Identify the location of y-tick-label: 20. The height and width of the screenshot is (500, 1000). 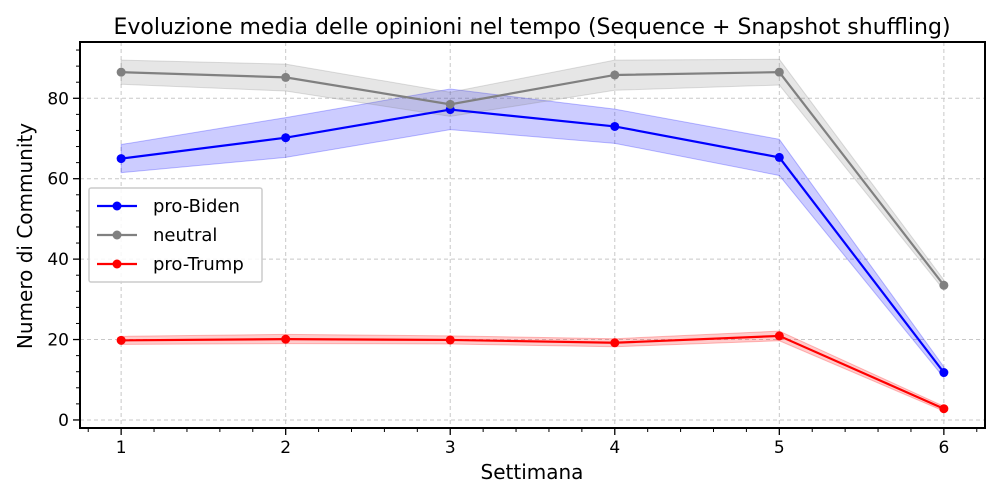
(58, 341).